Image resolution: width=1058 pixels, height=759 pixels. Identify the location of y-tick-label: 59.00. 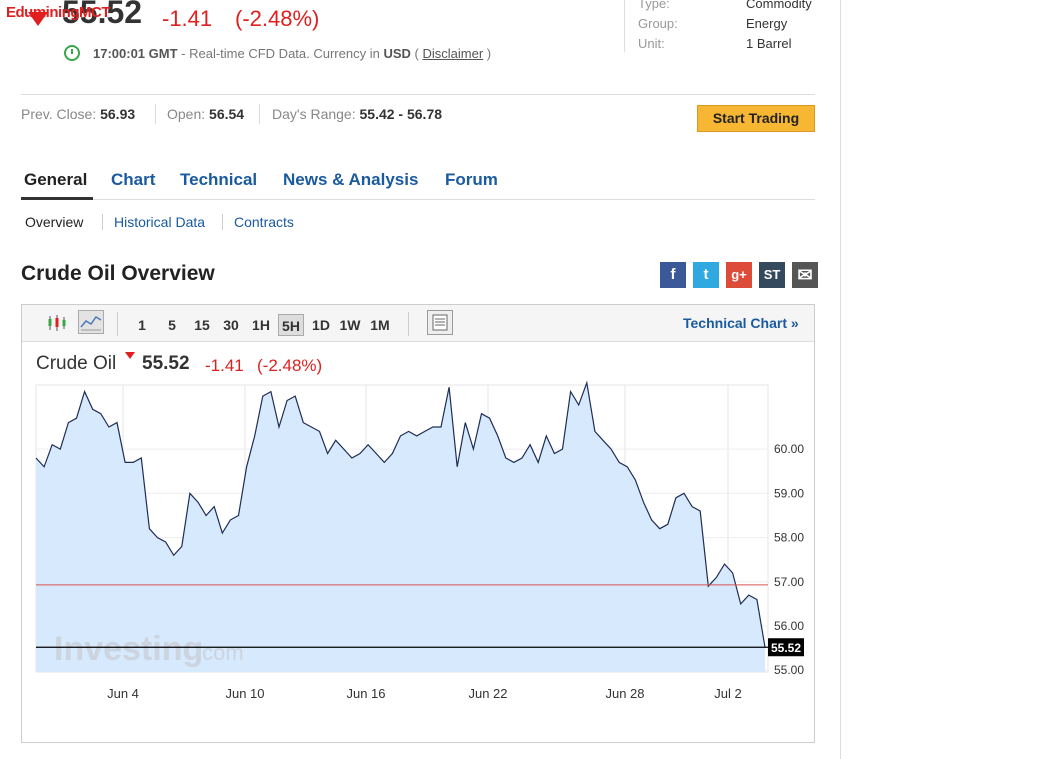
(789, 493).